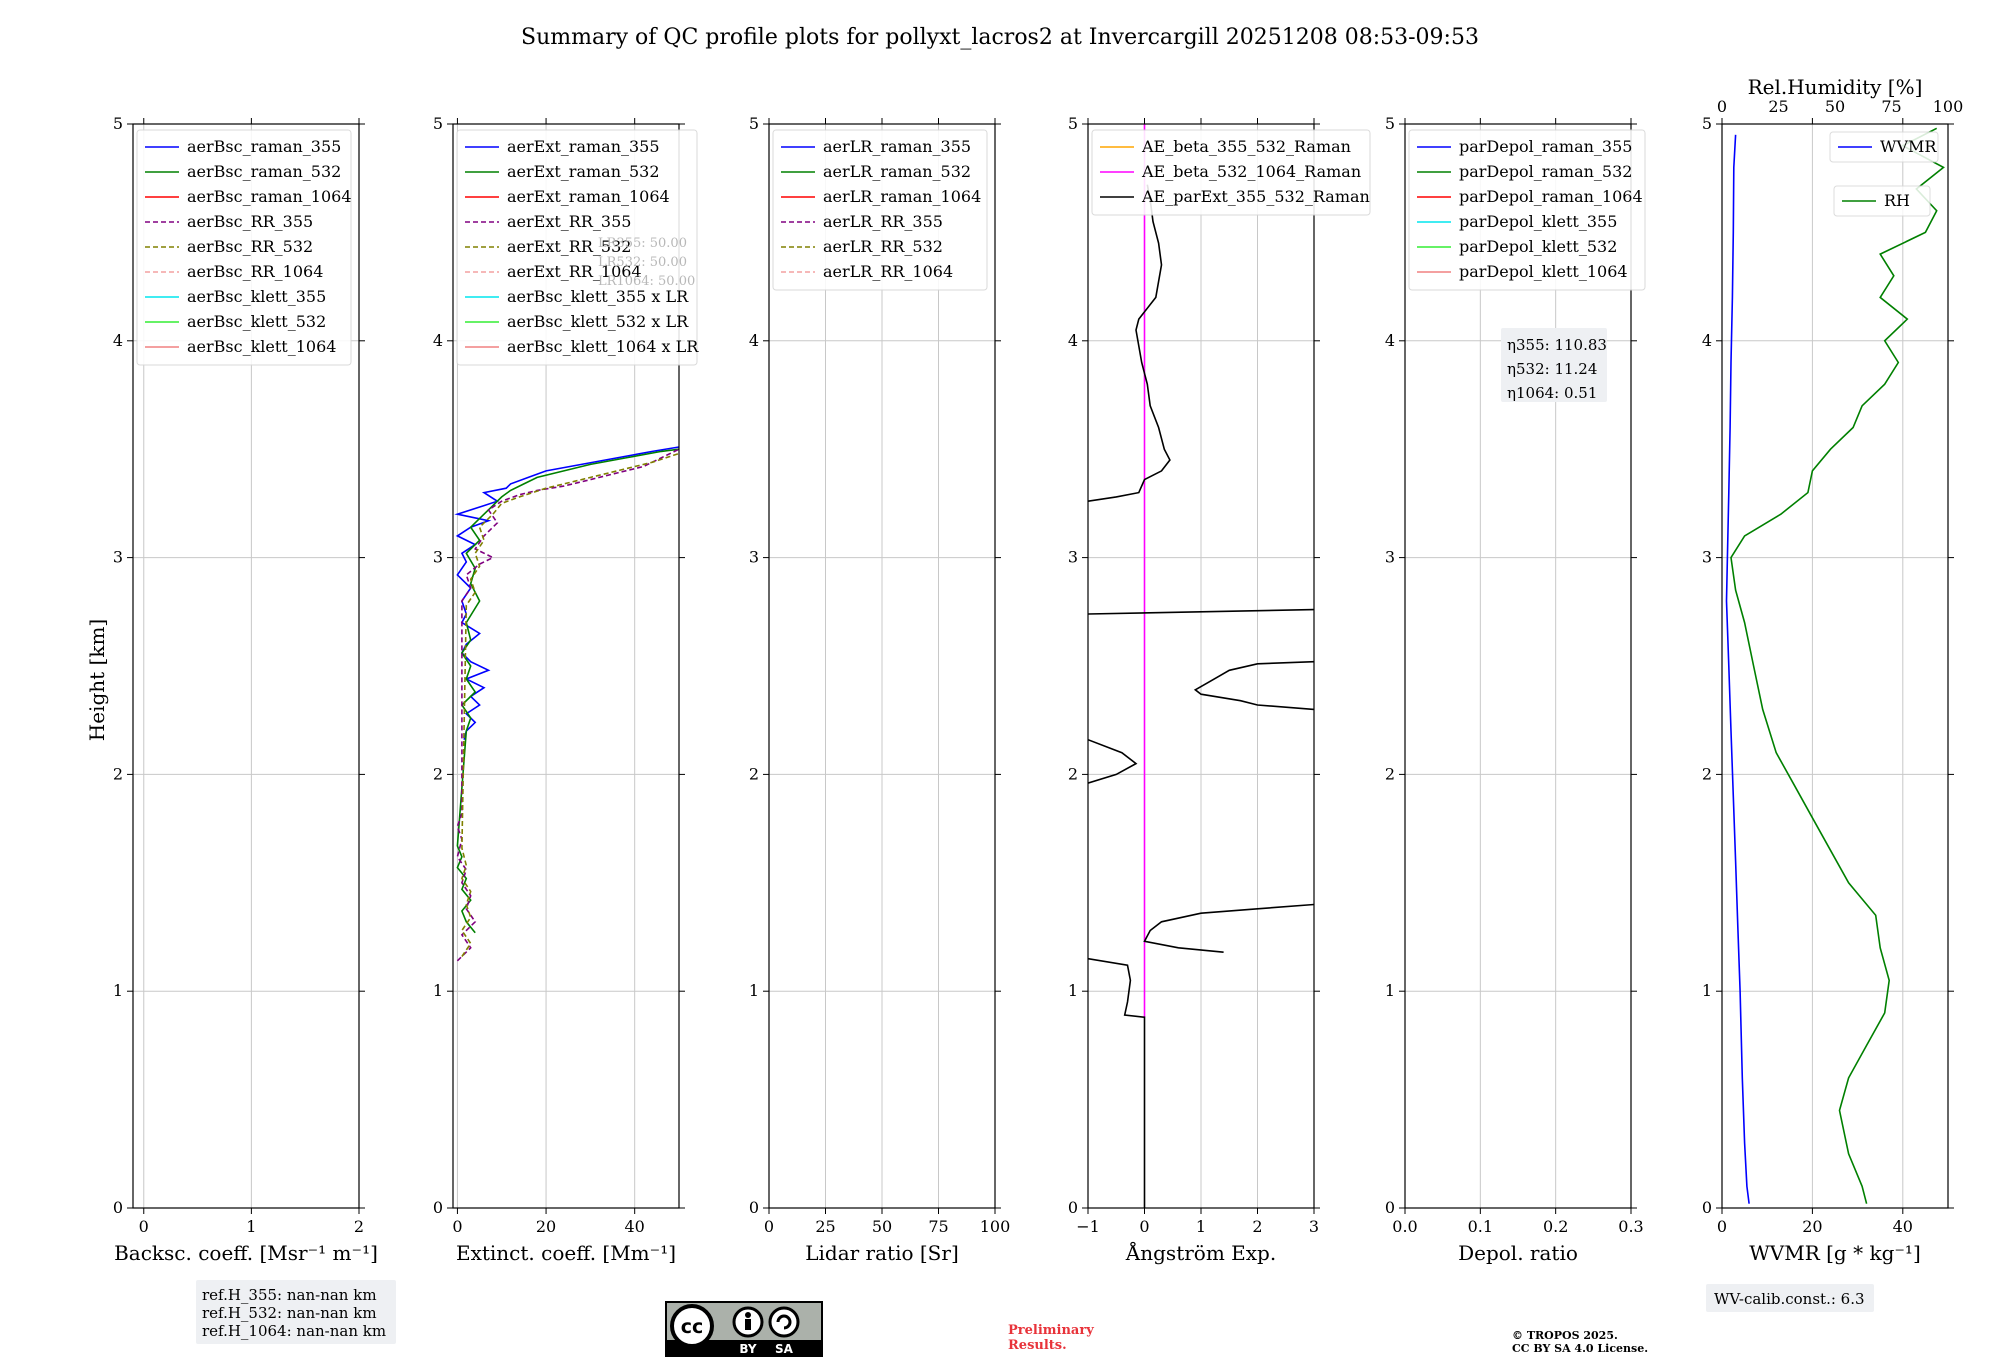  What do you see at coordinates (1557, 345) in the screenshot?
I see `eta-annotation-0: η355: 110.83` at bounding box center [1557, 345].